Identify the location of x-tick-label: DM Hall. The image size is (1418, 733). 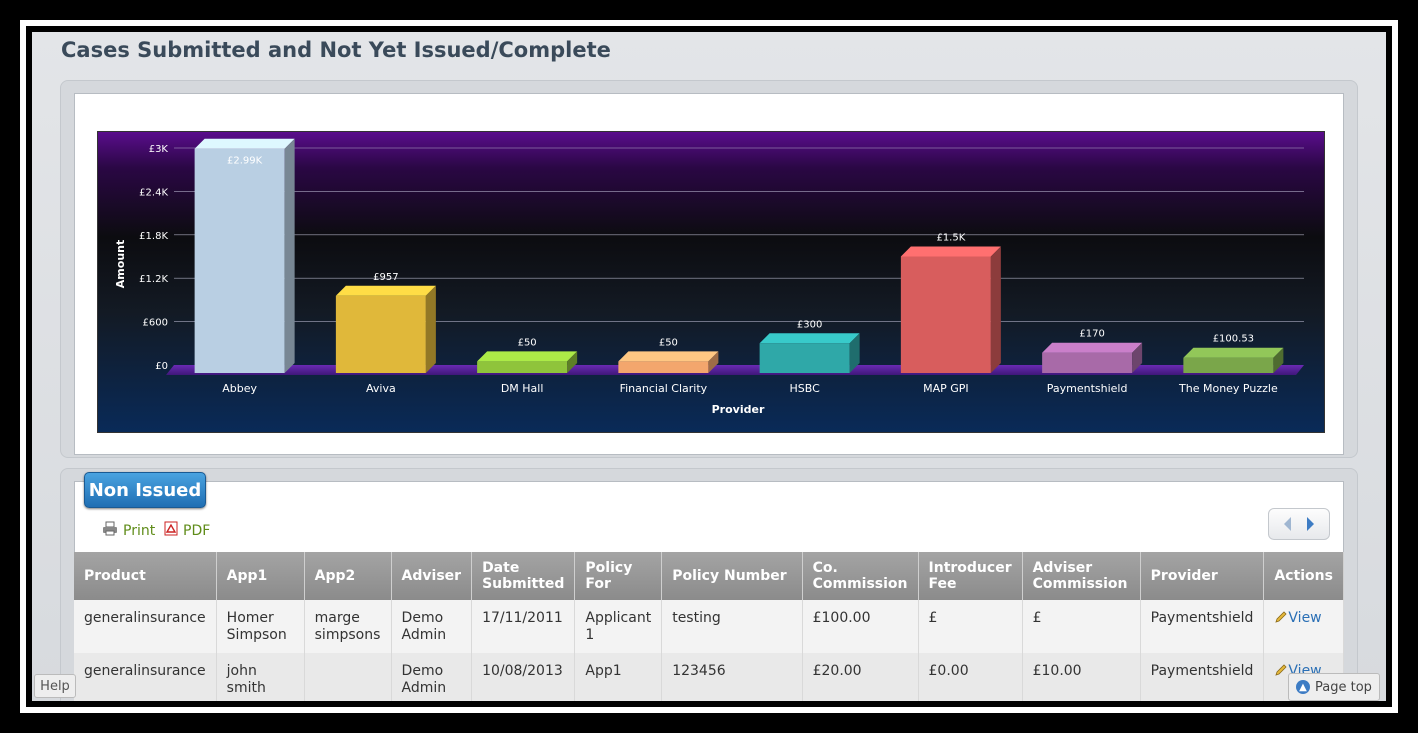
(522, 388).